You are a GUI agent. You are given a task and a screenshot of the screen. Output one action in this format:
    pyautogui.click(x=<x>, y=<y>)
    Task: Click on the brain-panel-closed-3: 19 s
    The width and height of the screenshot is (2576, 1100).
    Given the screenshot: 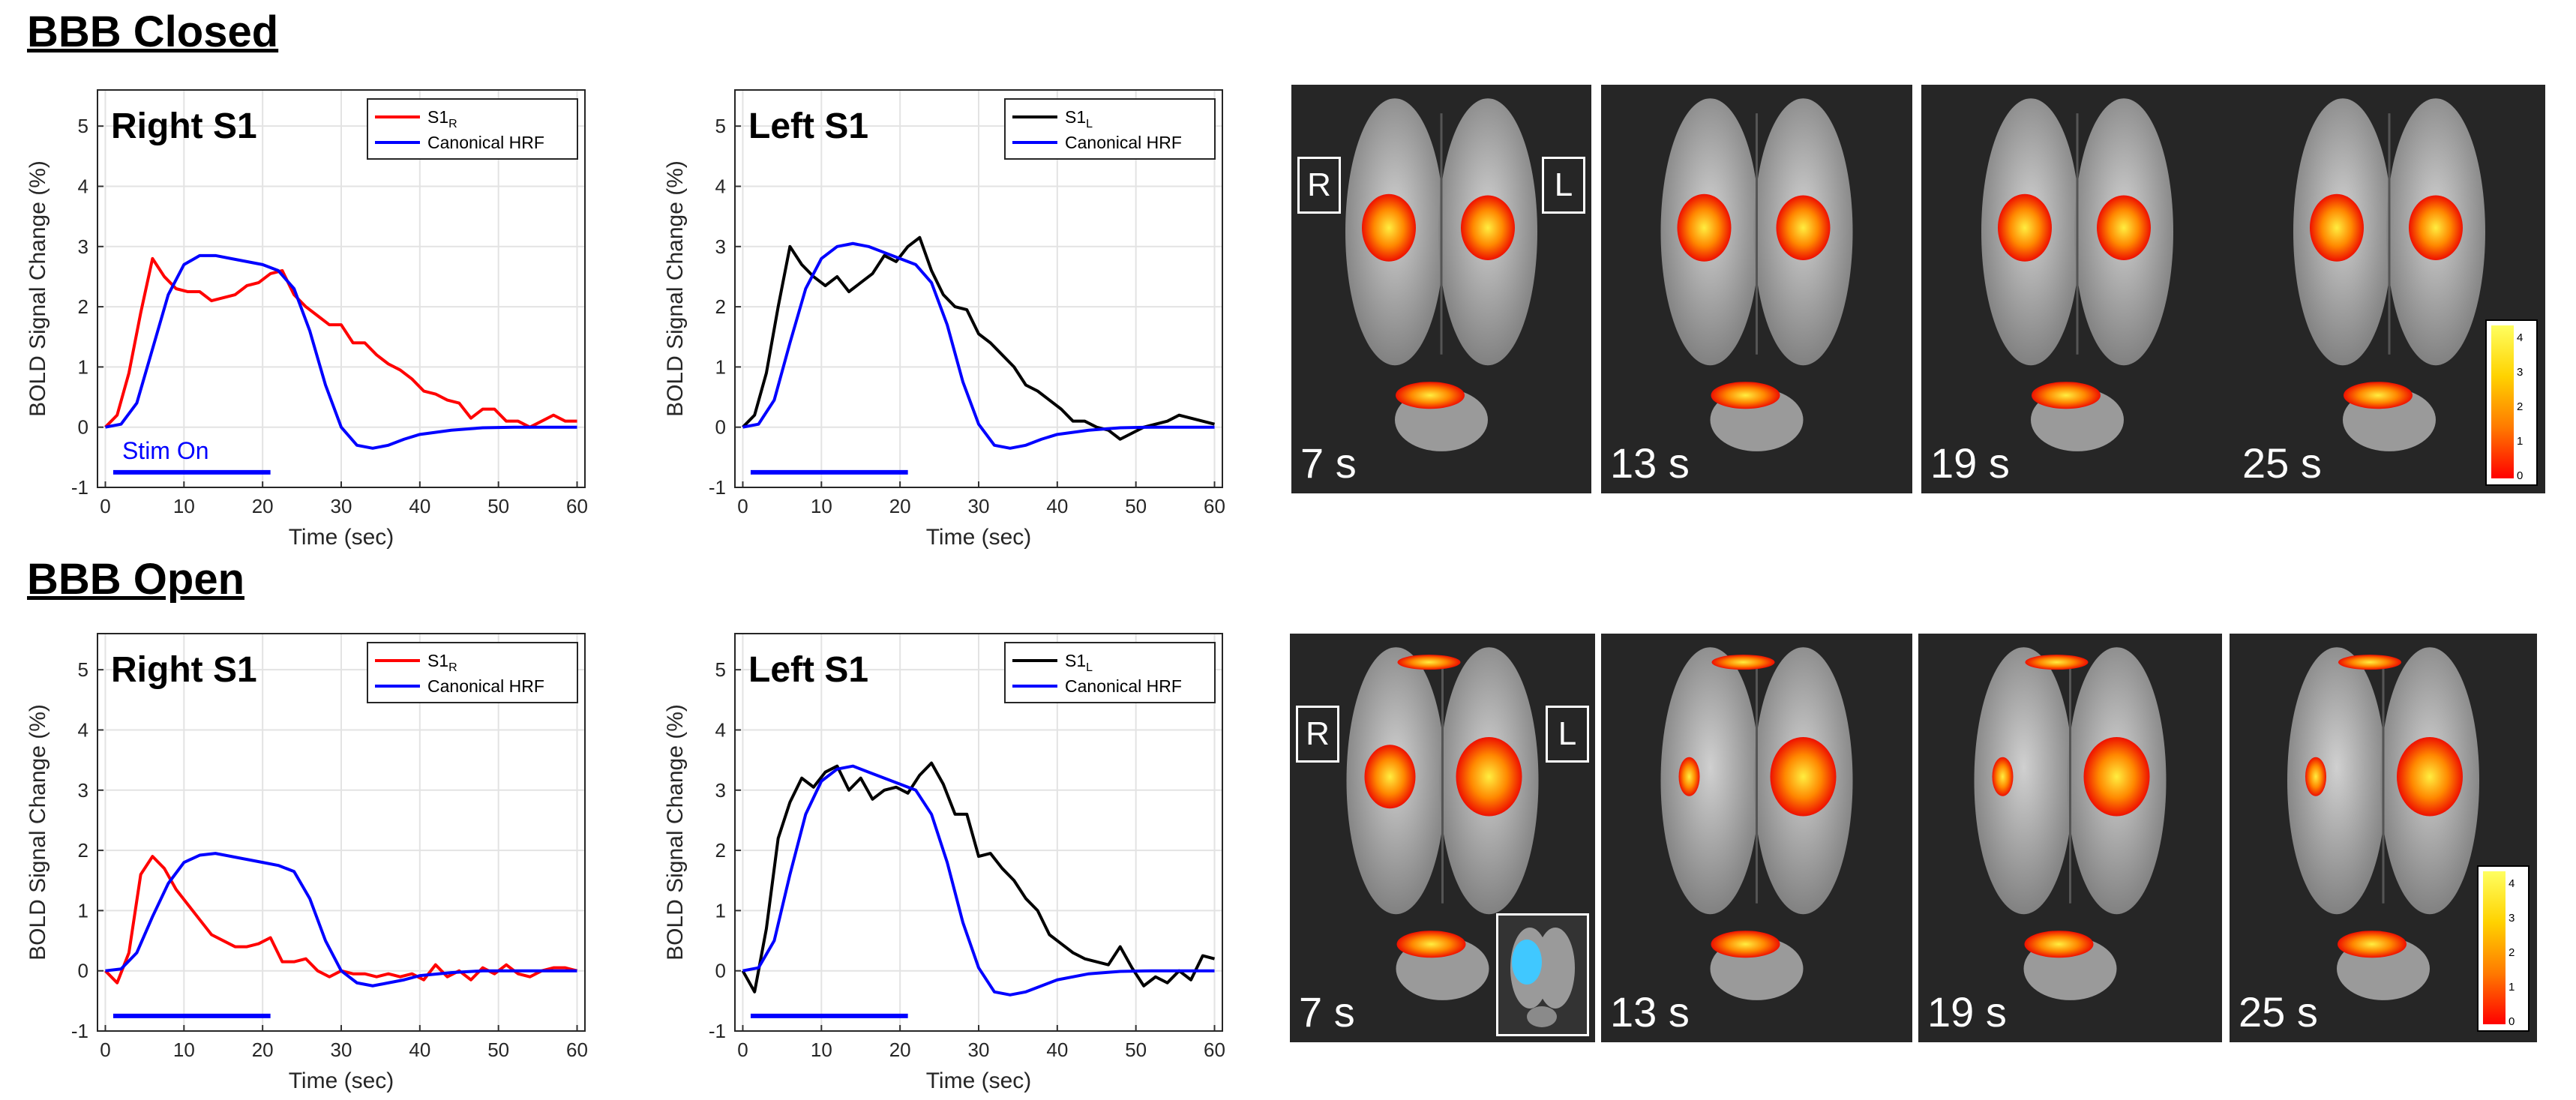 What is the action you would take?
    pyautogui.click(x=2077, y=289)
    